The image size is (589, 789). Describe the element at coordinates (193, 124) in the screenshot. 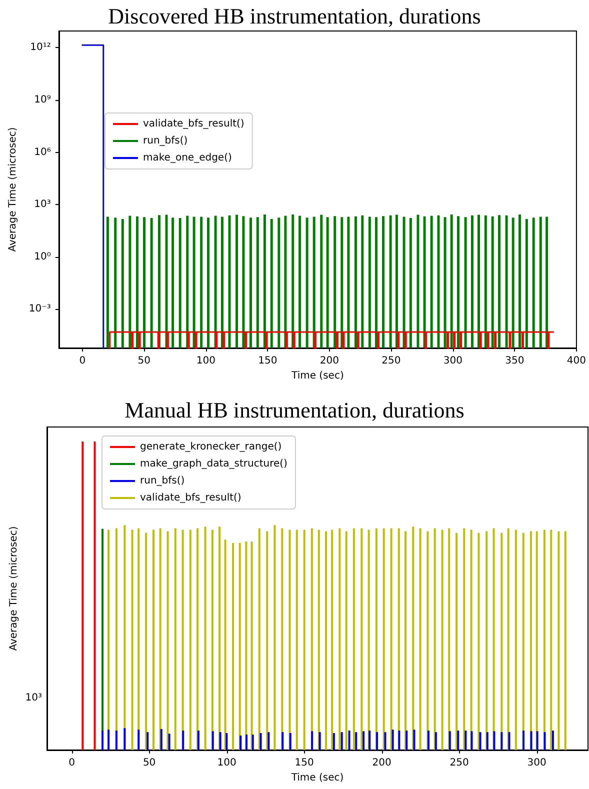

I see `legend-label: validate_bfs_result()` at that location.